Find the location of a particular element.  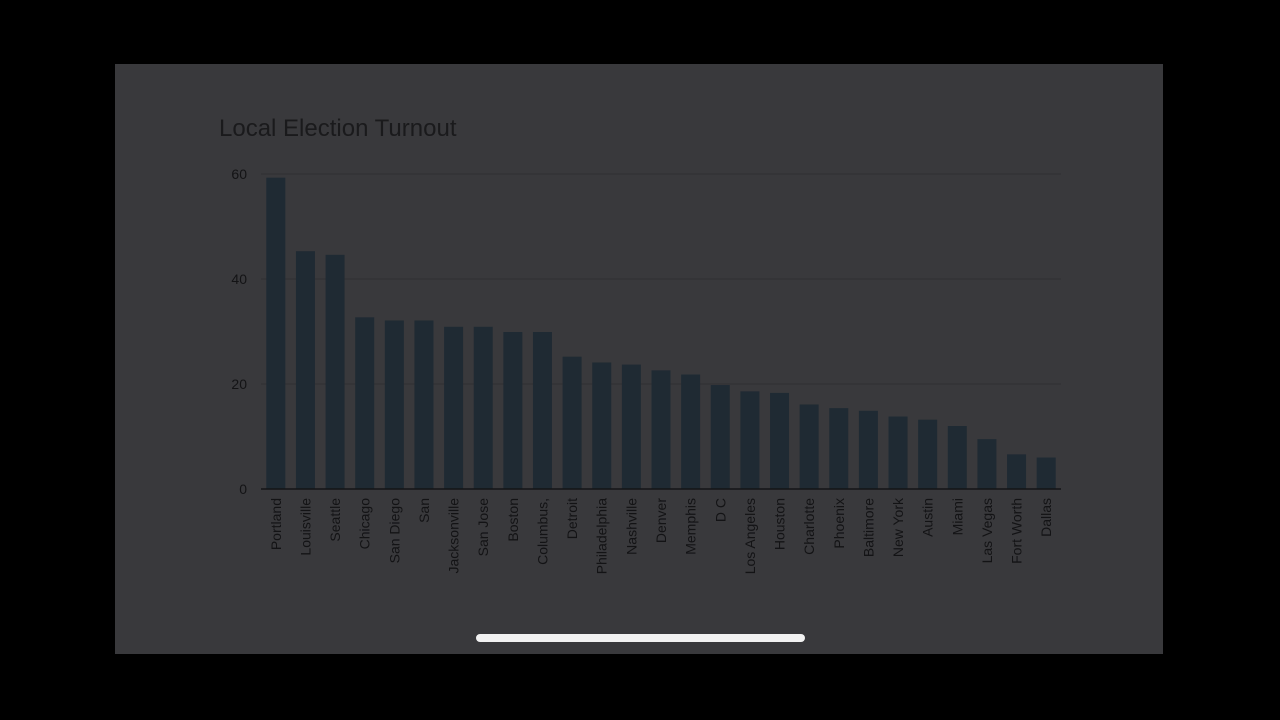

home-indicator is located at coordinates (640, 638).